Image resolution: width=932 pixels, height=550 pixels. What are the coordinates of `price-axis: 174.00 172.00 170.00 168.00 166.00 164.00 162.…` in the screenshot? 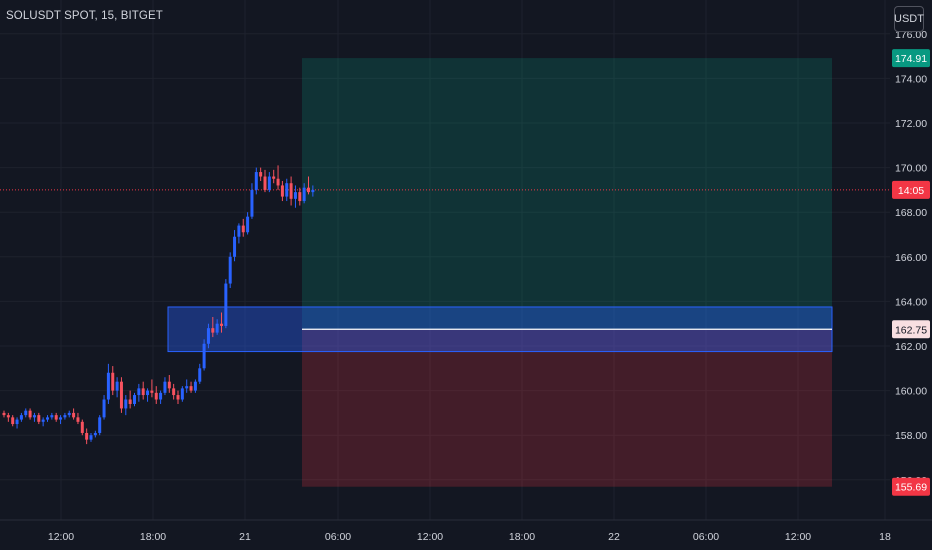 It's located at (911, 260).